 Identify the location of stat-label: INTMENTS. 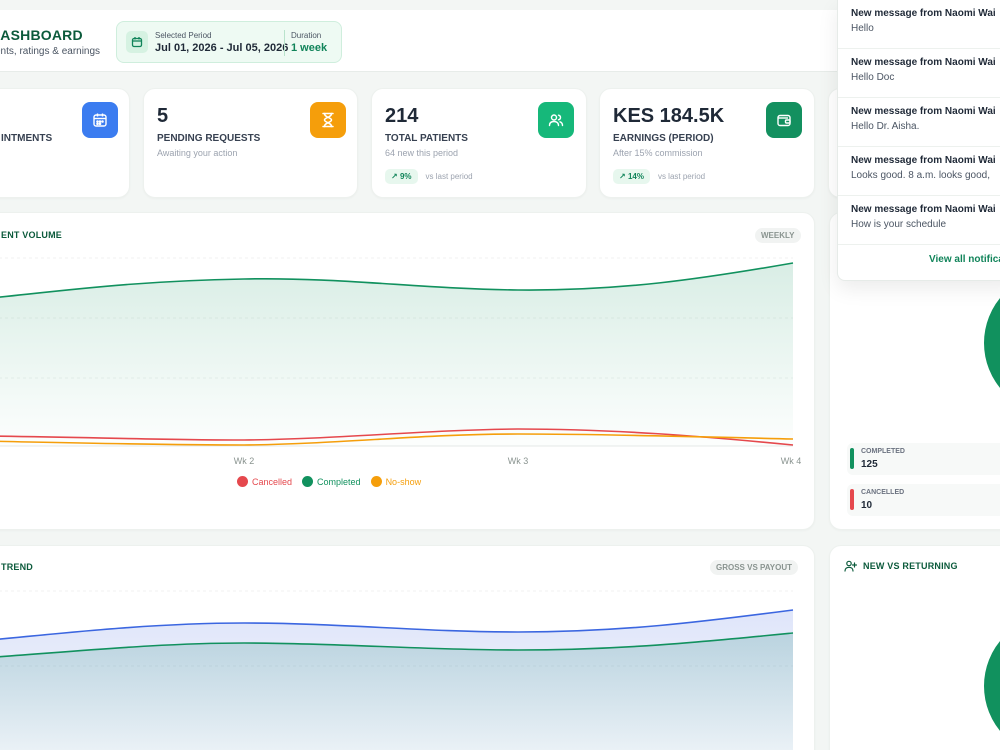
(27, 138).